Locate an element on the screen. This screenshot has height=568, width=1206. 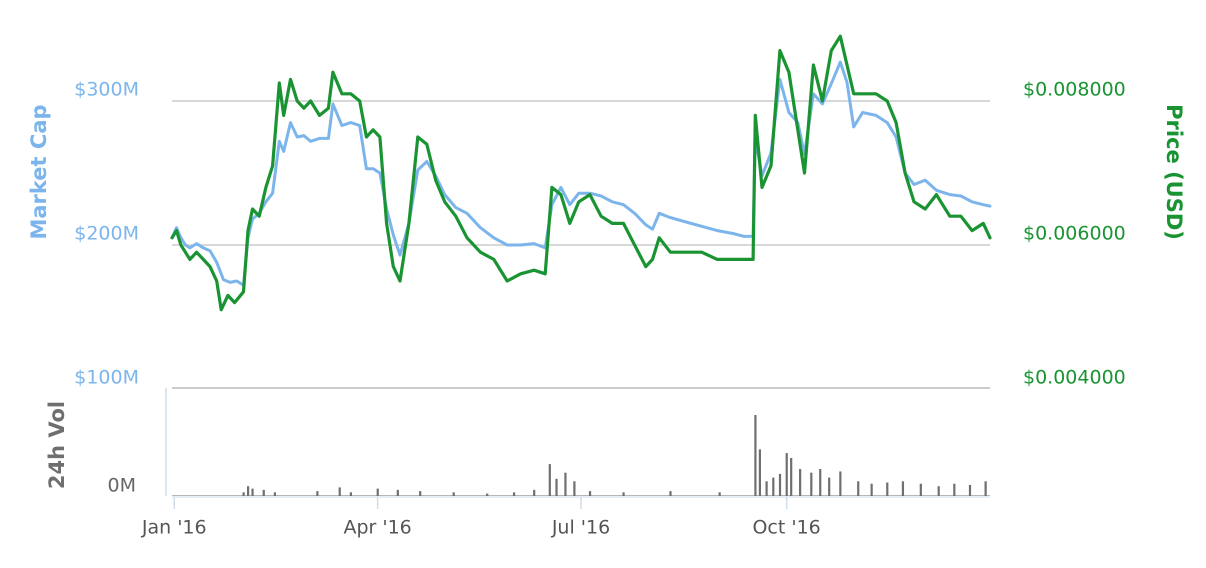
right-axis-tick-label: $0.006000 is located at coordinates (1074, 234).